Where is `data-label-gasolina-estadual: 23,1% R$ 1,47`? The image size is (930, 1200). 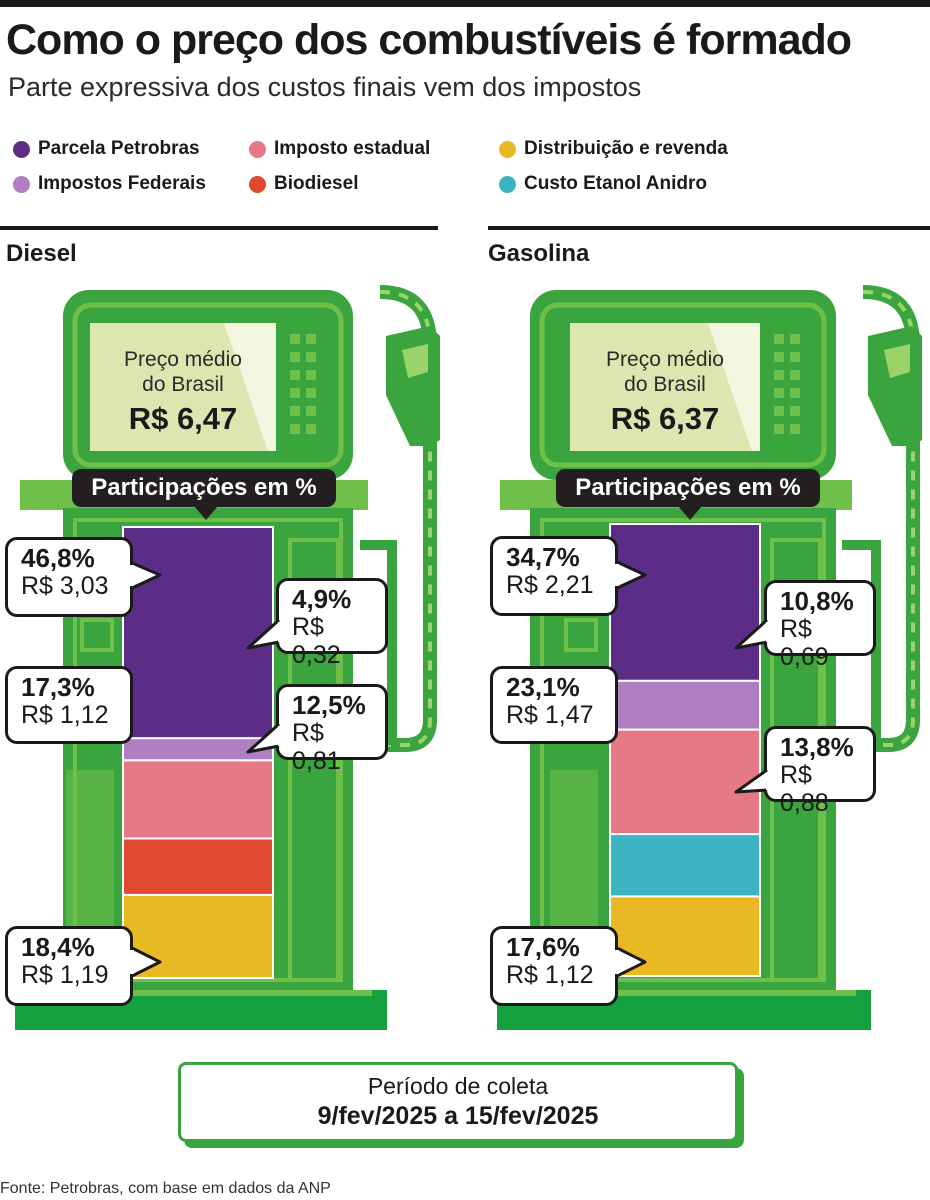 data-label-gasolina-estadual: 23,1% R$ 1,47 is located at coordinates (554, 705).